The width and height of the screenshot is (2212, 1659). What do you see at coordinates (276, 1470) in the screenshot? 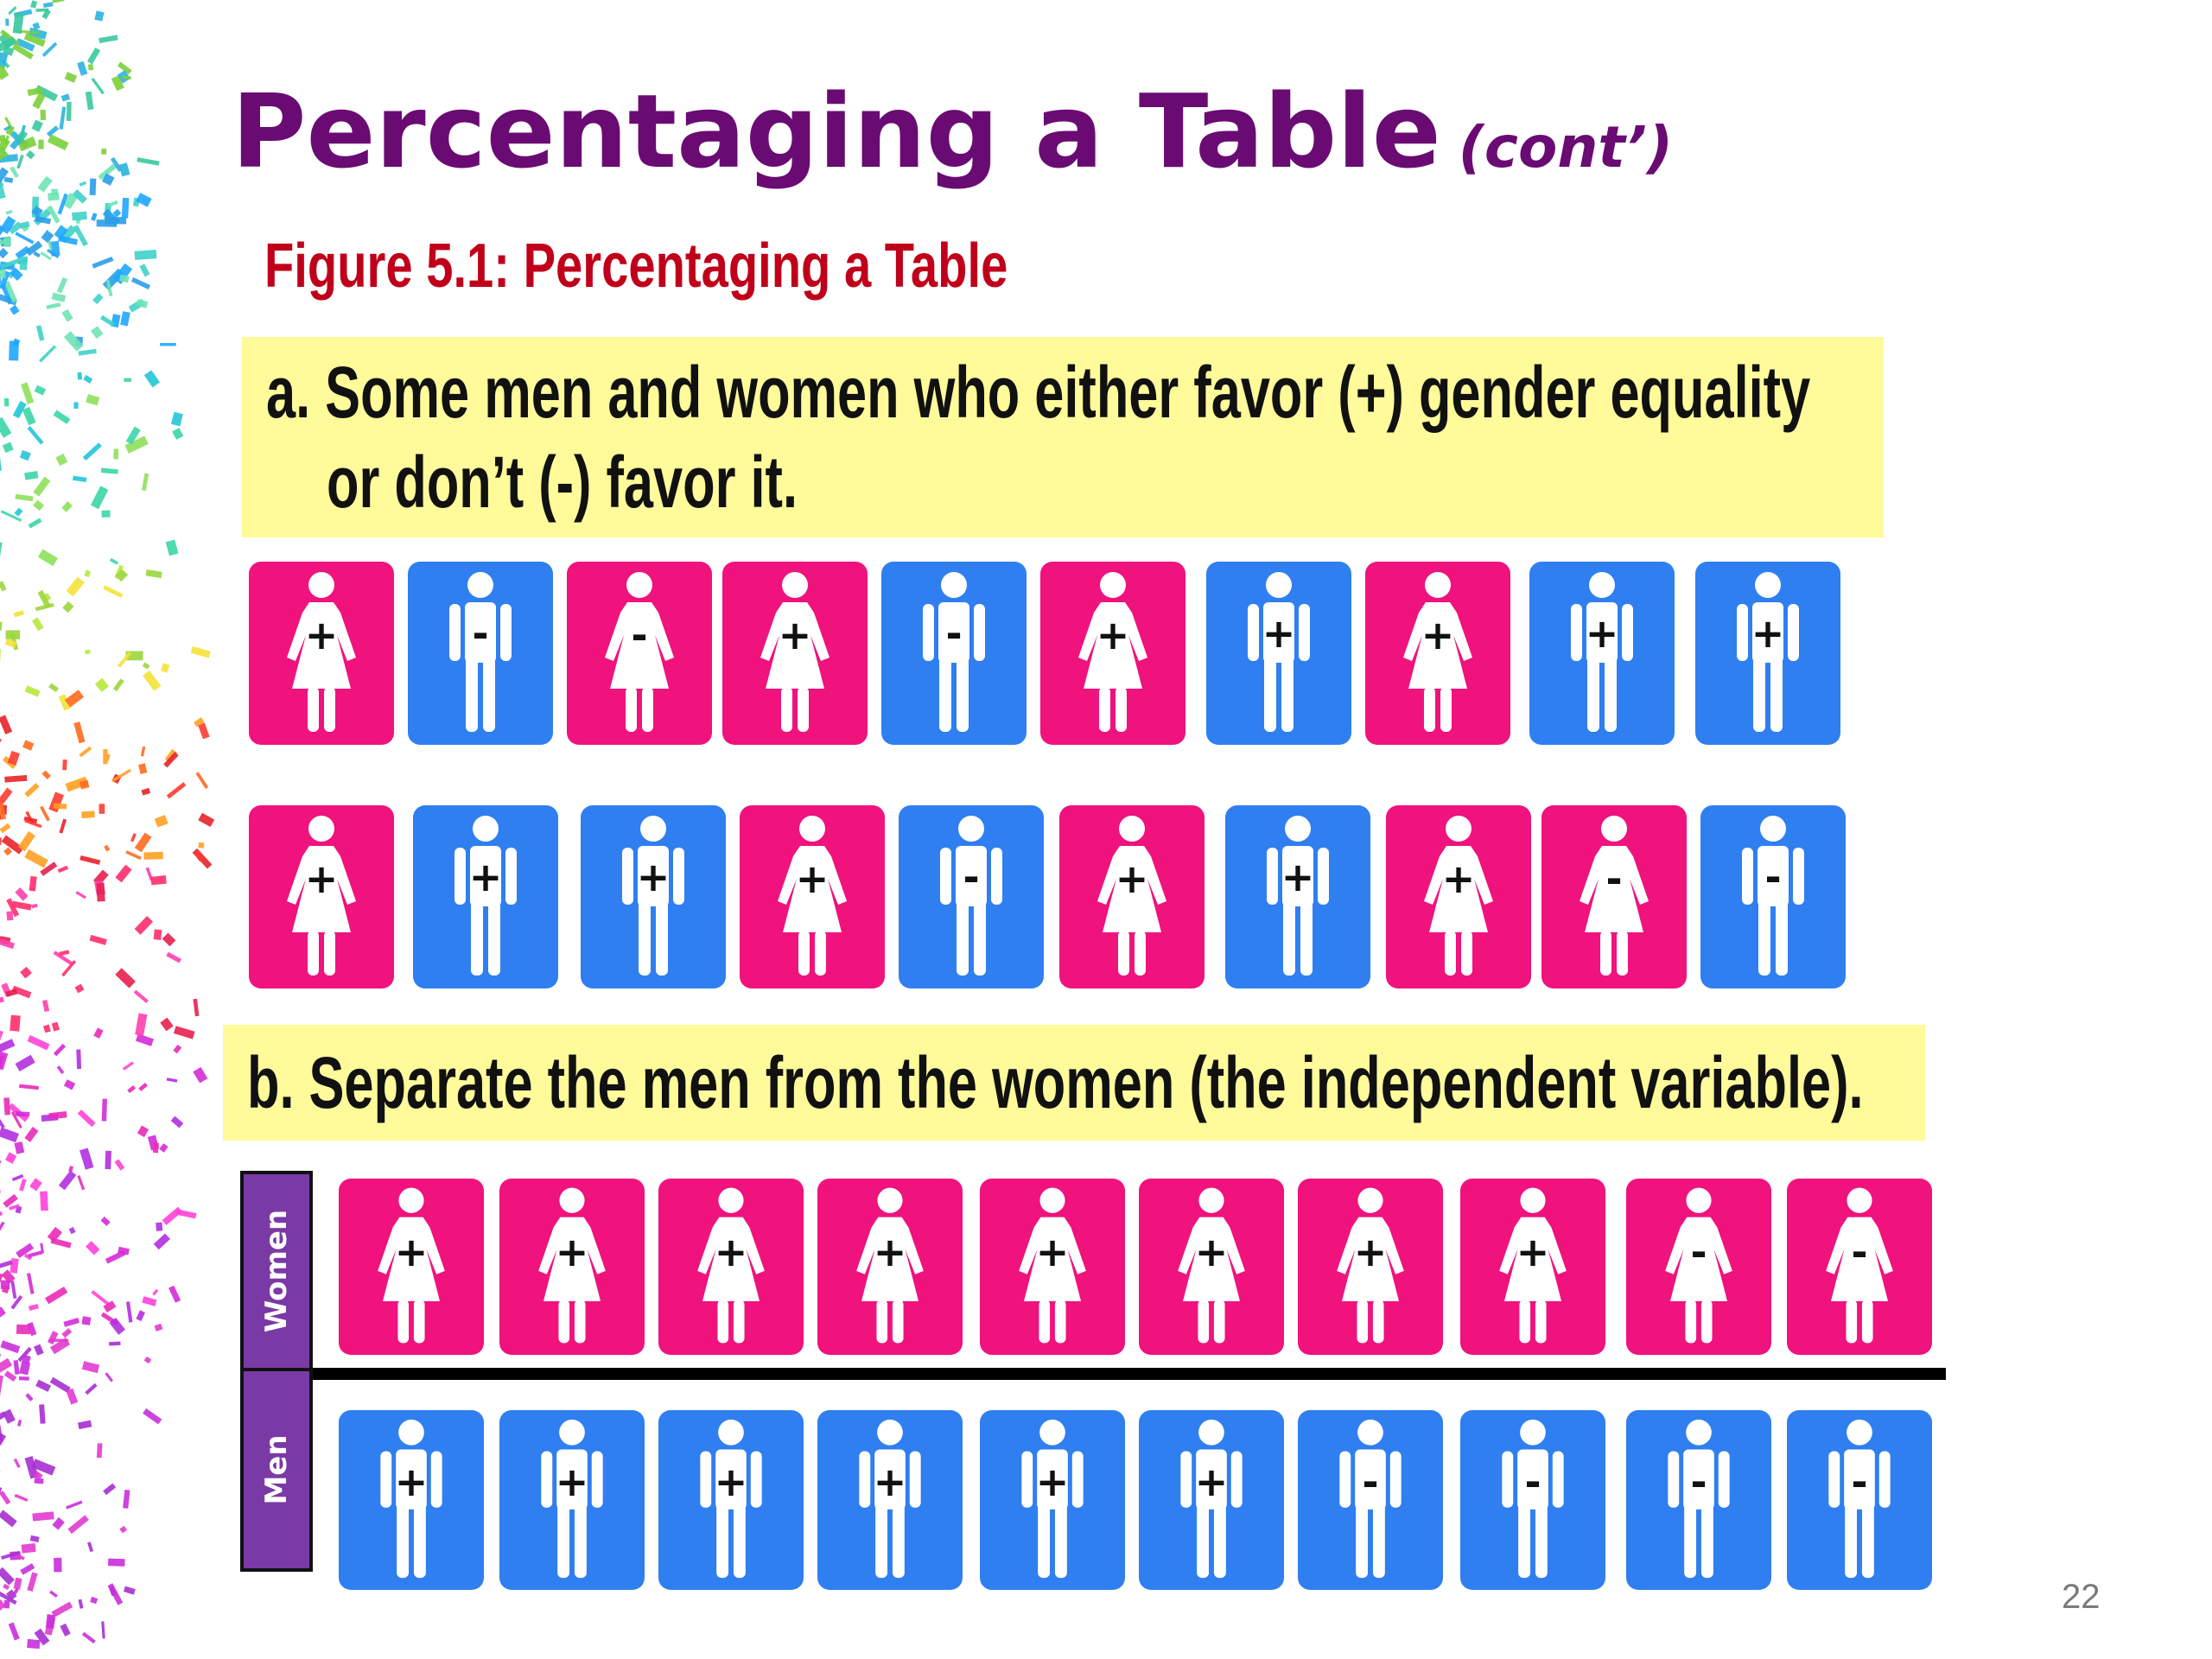
I see `men-row-label: Men` at bounding box center [276, 1470].